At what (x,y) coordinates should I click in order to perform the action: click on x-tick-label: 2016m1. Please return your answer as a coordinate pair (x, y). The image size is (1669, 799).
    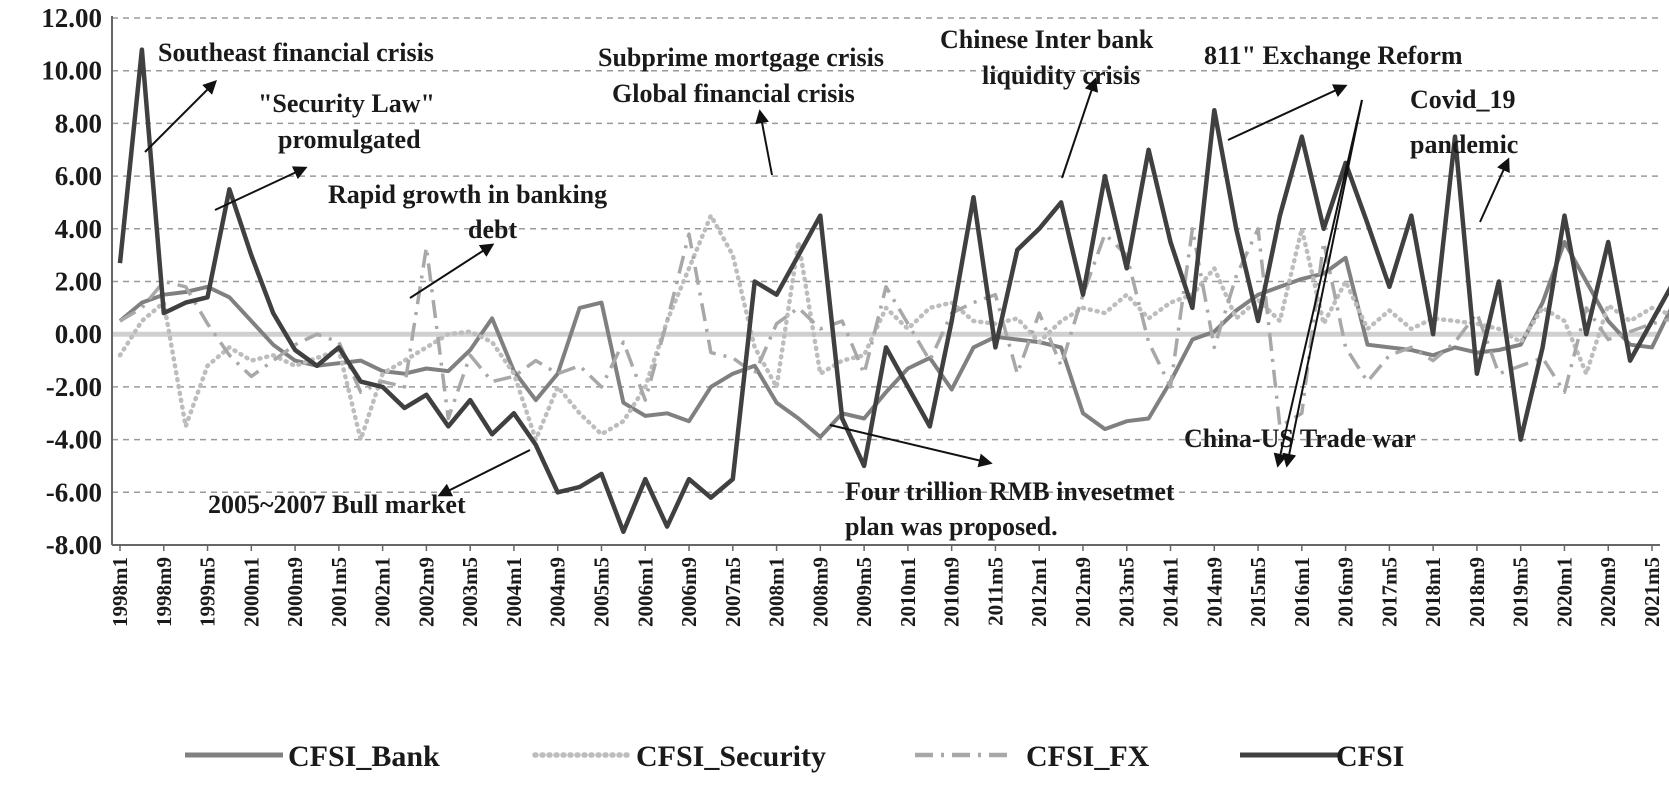
    Looking at the image, I should click on (1302, 592).